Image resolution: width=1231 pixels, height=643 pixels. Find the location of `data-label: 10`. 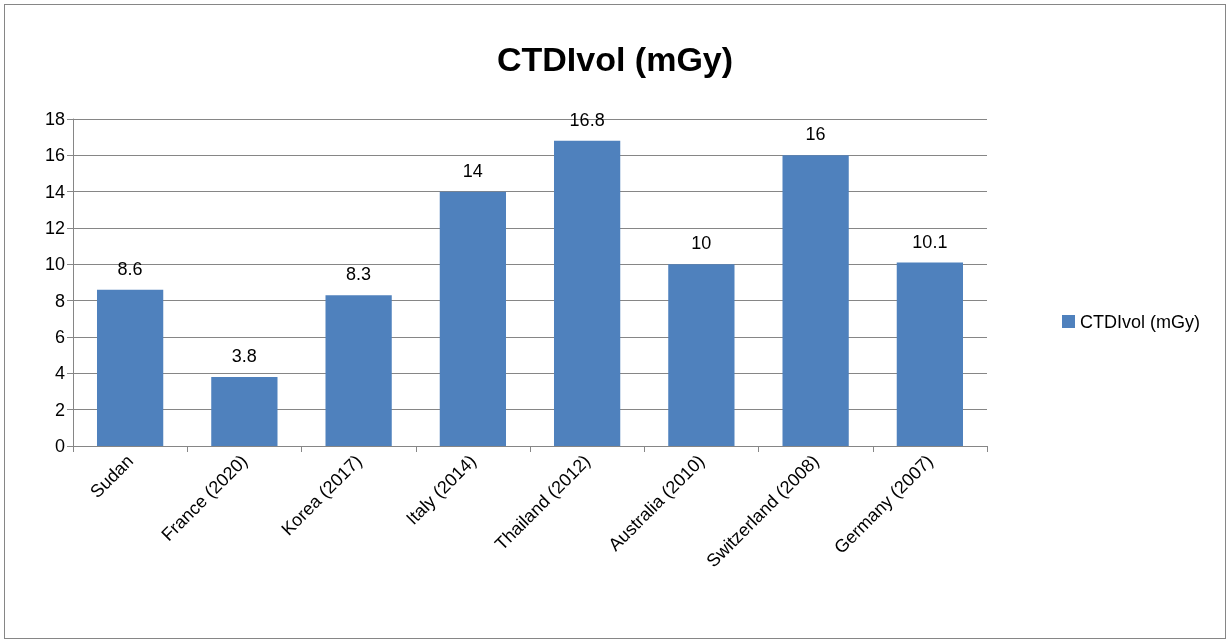

data-label: 10 is located at coordinates (701, 243).